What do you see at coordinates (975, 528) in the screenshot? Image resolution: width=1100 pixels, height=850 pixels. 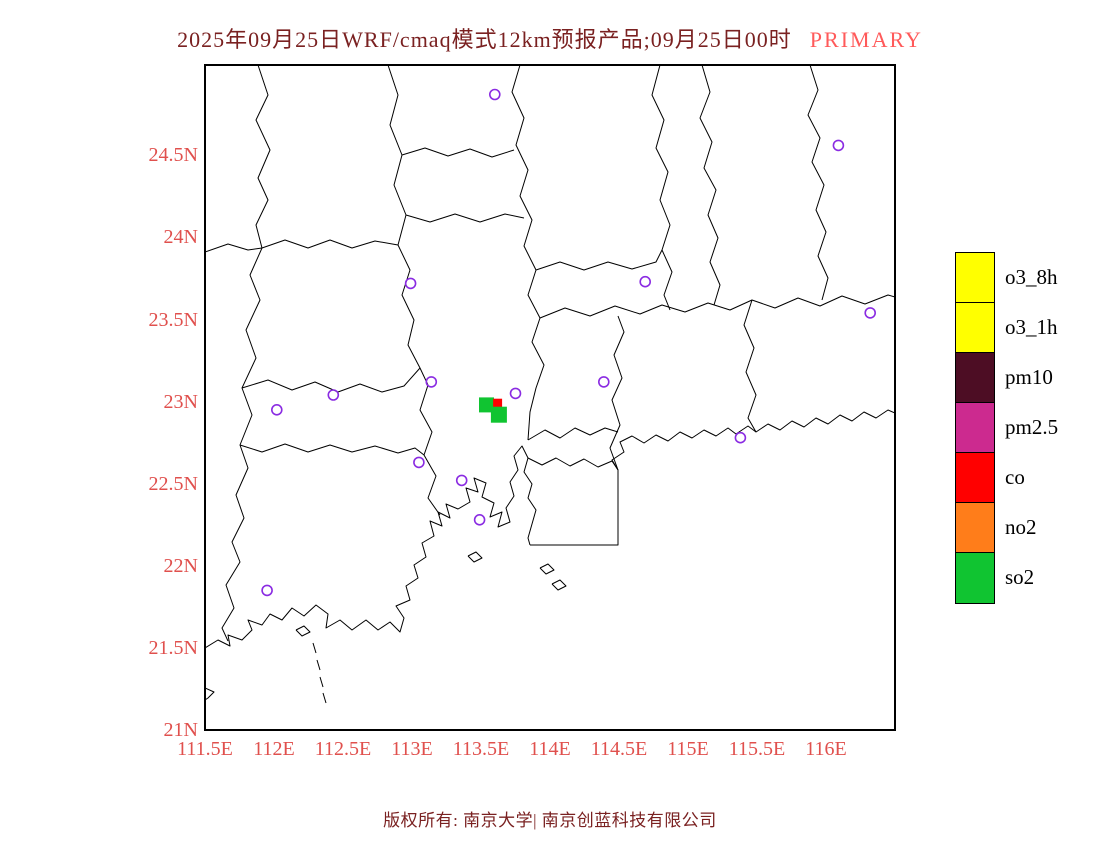 I see `legend-swatch-no2` at bounding box center [975, 528].